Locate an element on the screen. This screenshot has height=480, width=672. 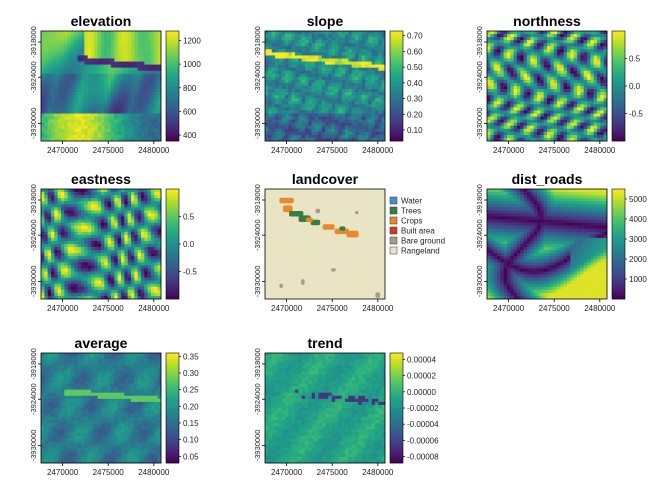
colorbar-segment is located at coordinates (396, 66).